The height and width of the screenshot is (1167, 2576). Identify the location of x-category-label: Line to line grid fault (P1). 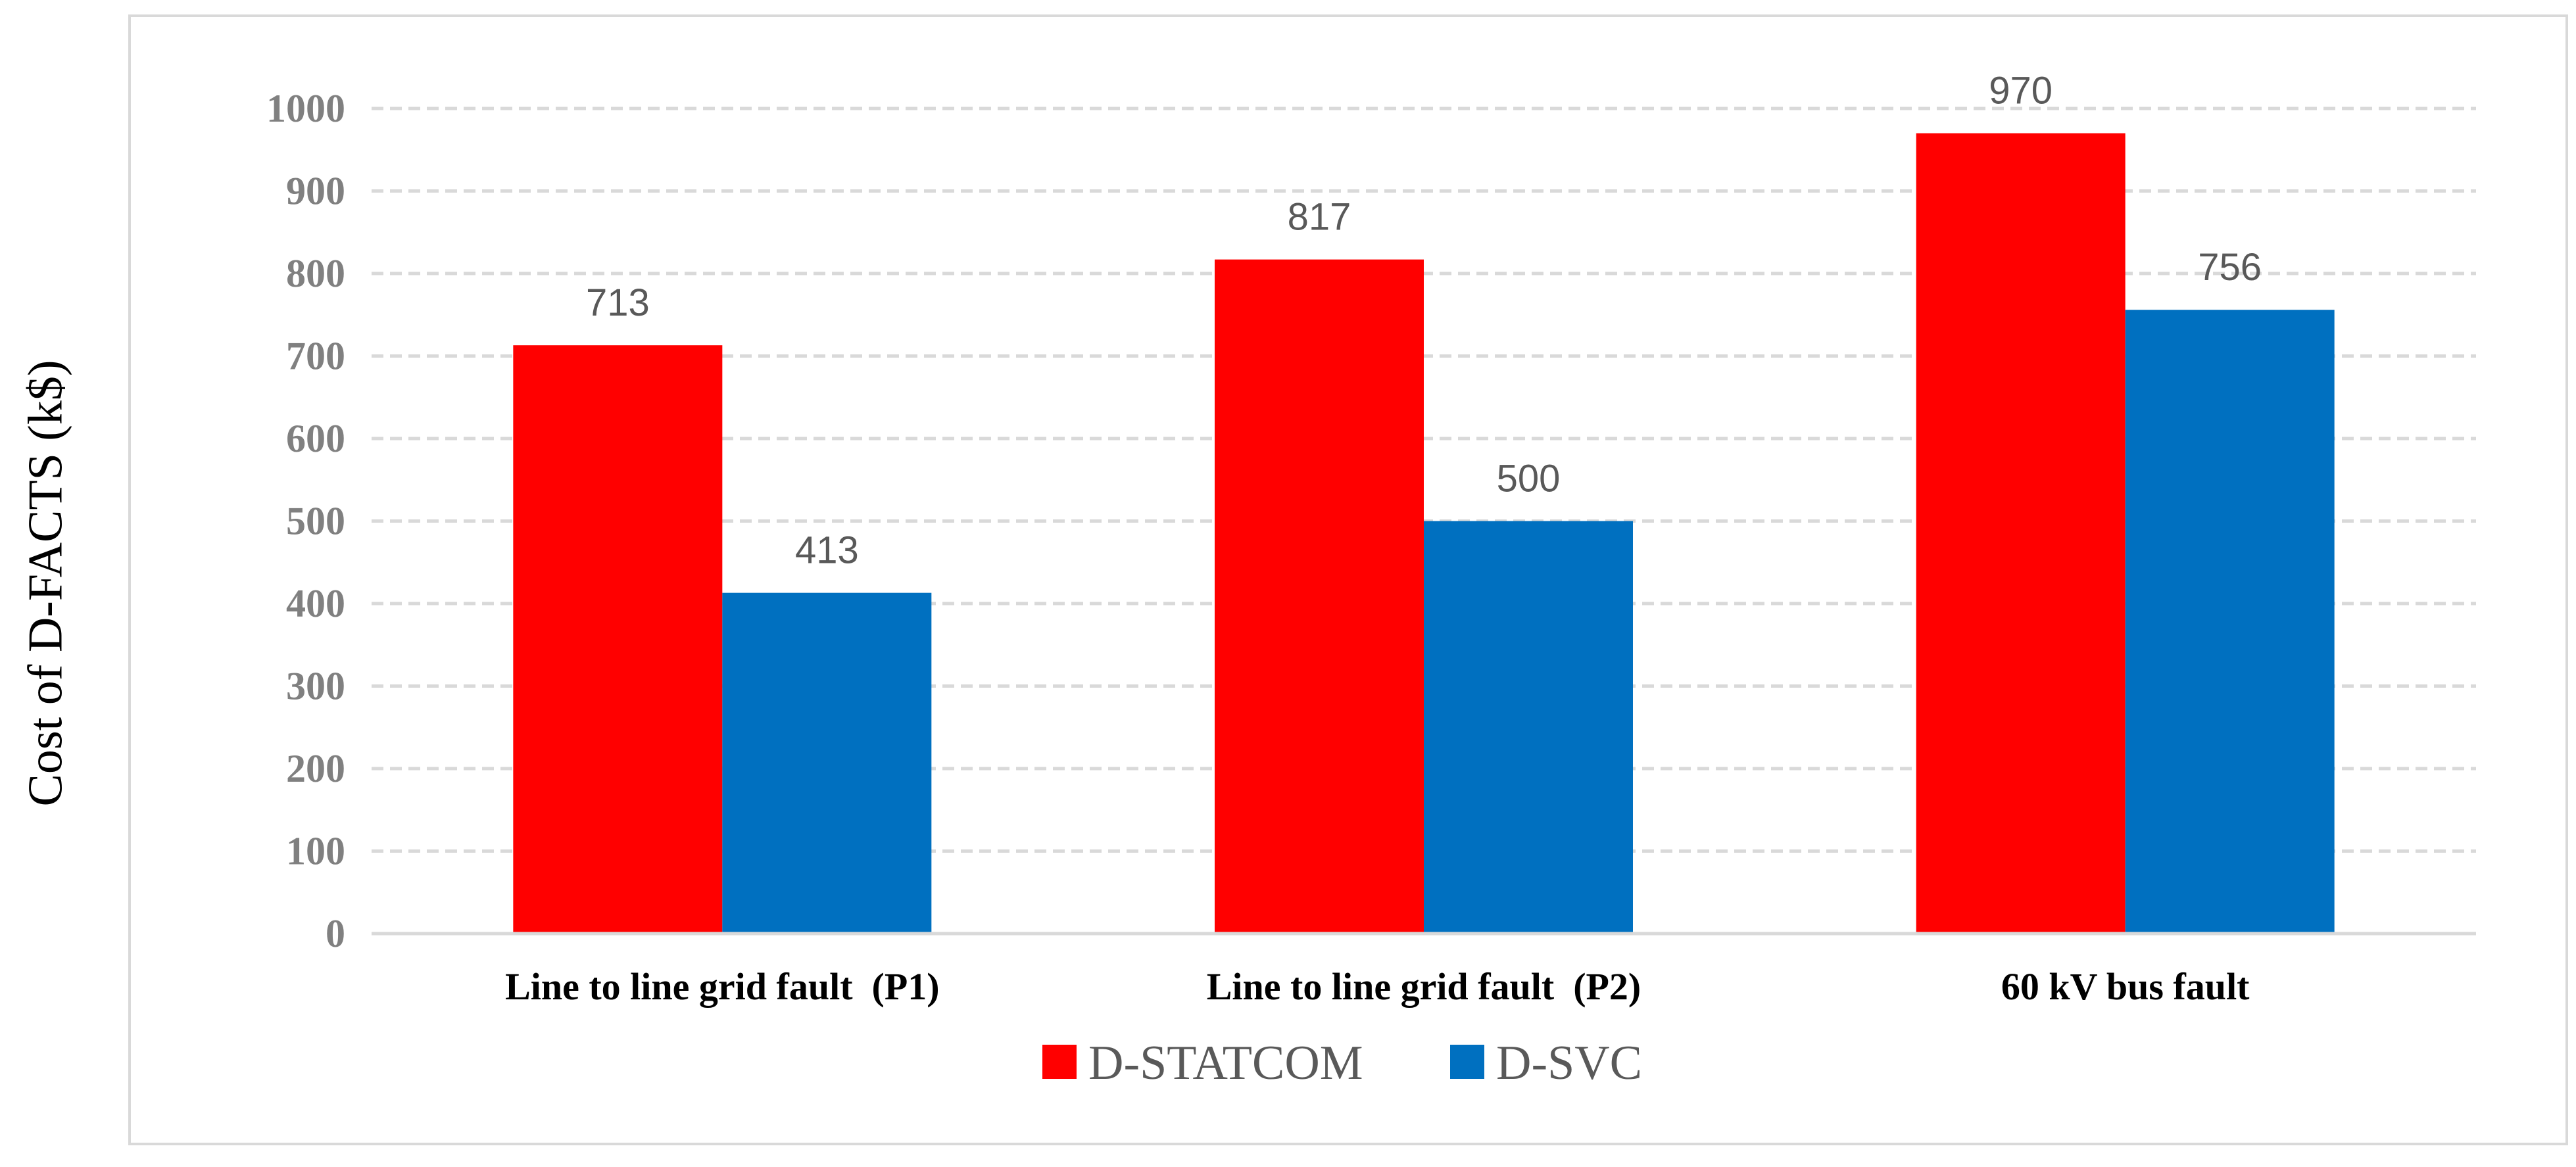
(723, 986).